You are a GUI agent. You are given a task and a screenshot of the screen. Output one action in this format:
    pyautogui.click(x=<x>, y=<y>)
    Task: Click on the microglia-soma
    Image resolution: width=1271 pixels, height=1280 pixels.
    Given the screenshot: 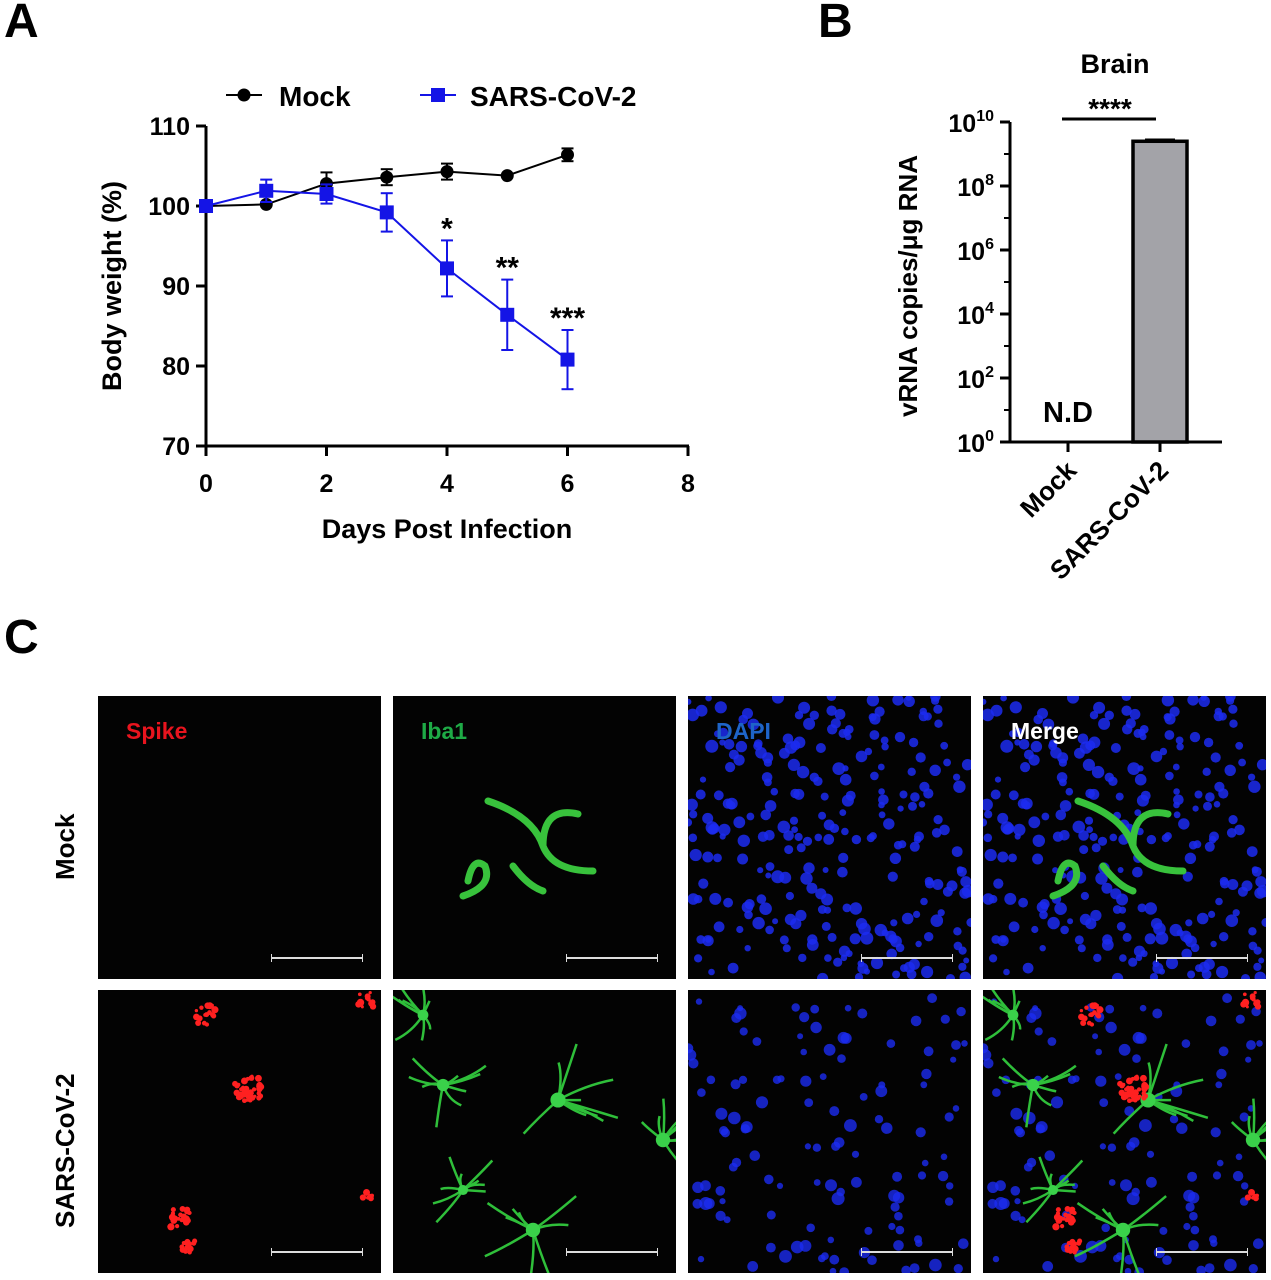 What is the action you would take?
    pyautogui.click(x=558, y=1100)
    